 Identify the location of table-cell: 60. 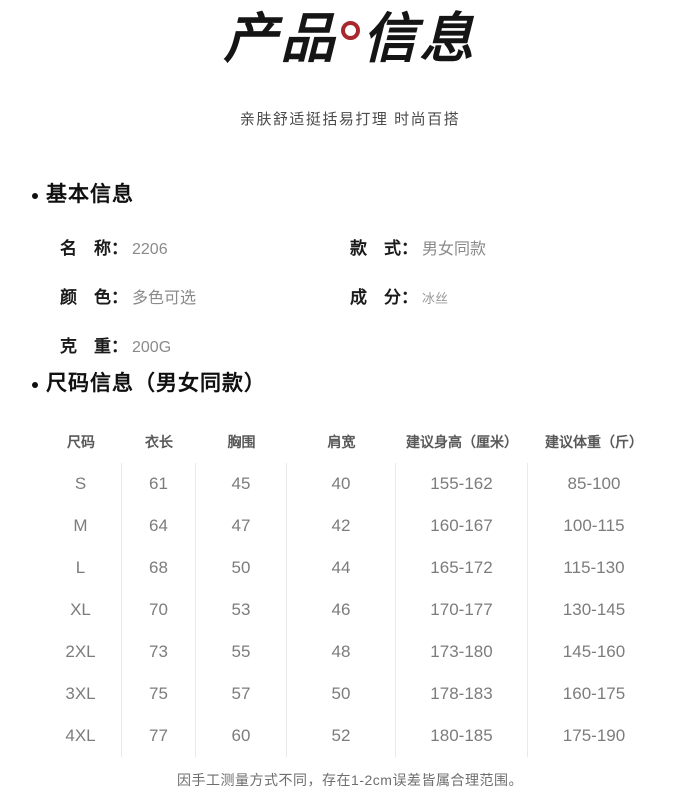
(241, 735).